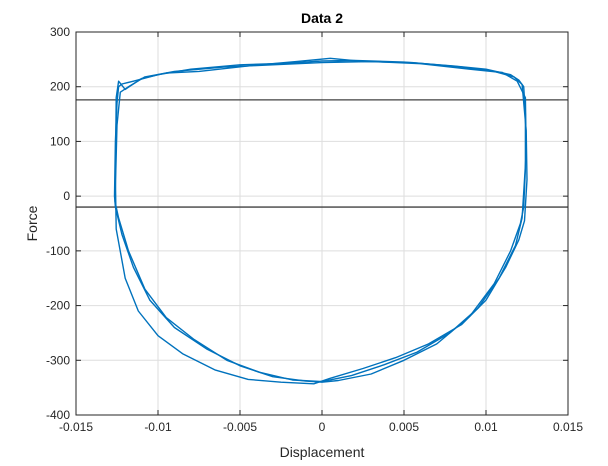 Image resolution: width=608 pixels, height=466 pixels. I want to click on x-axis-label: Displacement, so click(322, 452).